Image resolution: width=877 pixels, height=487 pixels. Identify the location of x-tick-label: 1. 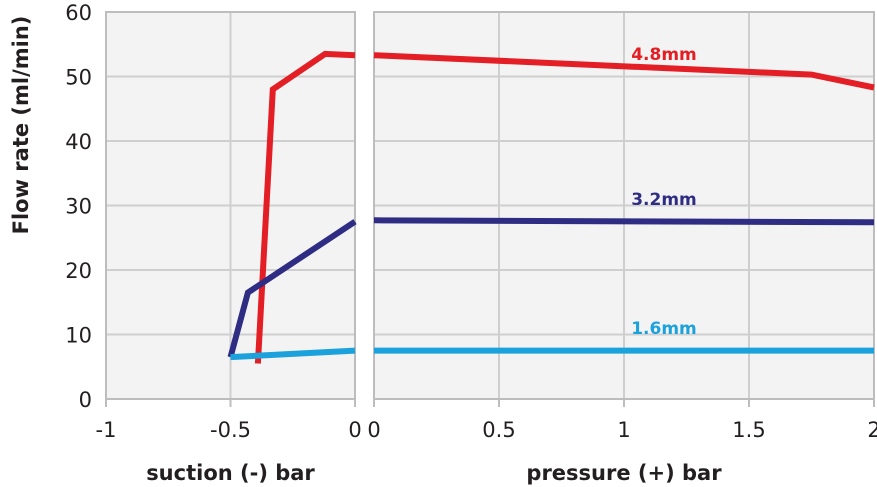
(623, 430).